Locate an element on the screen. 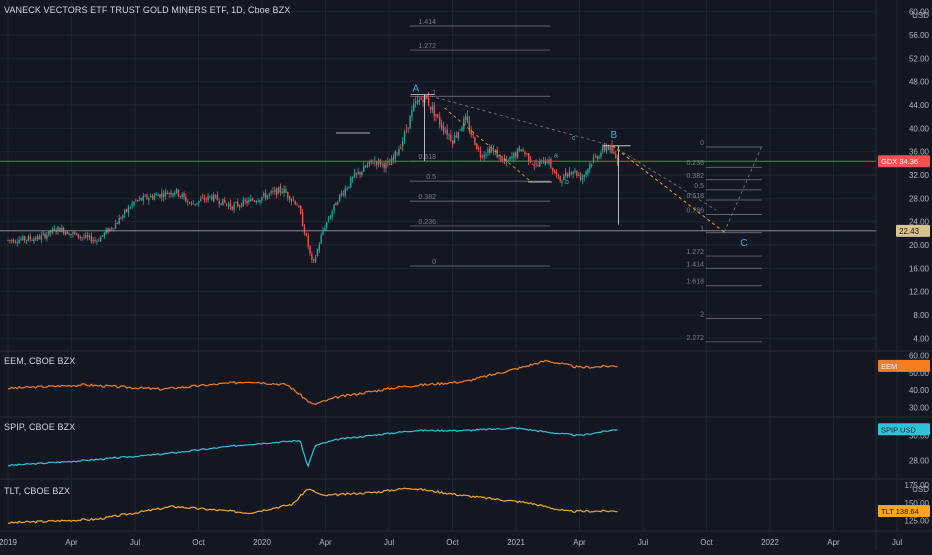 The width and height of the screenshot is (932, 555). gdx-price-badge-text: GDX 34.36 is located at coordinates (899, 161).